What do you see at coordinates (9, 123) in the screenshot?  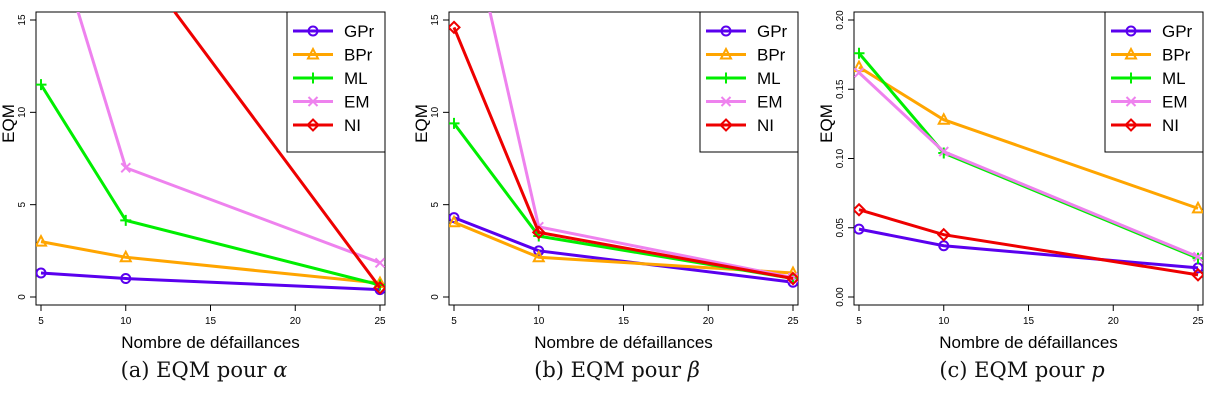 I see `y-axis-label-a: EQM` at bounding box center [9, 123].